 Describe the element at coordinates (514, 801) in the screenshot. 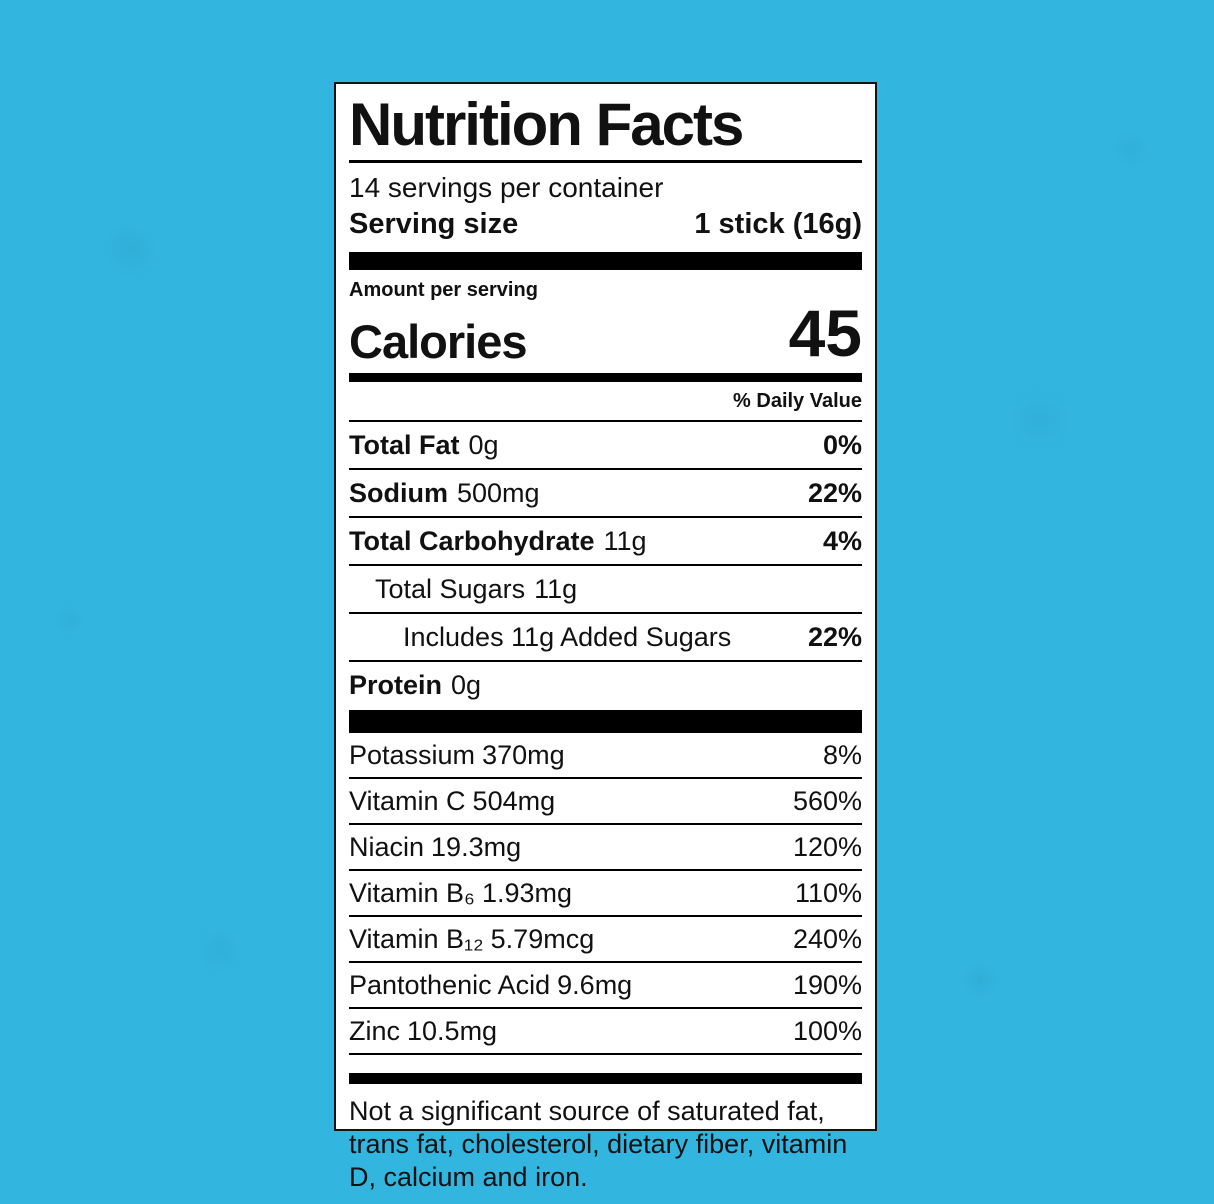

I see `vitamin-amount: 504mg` at that location.